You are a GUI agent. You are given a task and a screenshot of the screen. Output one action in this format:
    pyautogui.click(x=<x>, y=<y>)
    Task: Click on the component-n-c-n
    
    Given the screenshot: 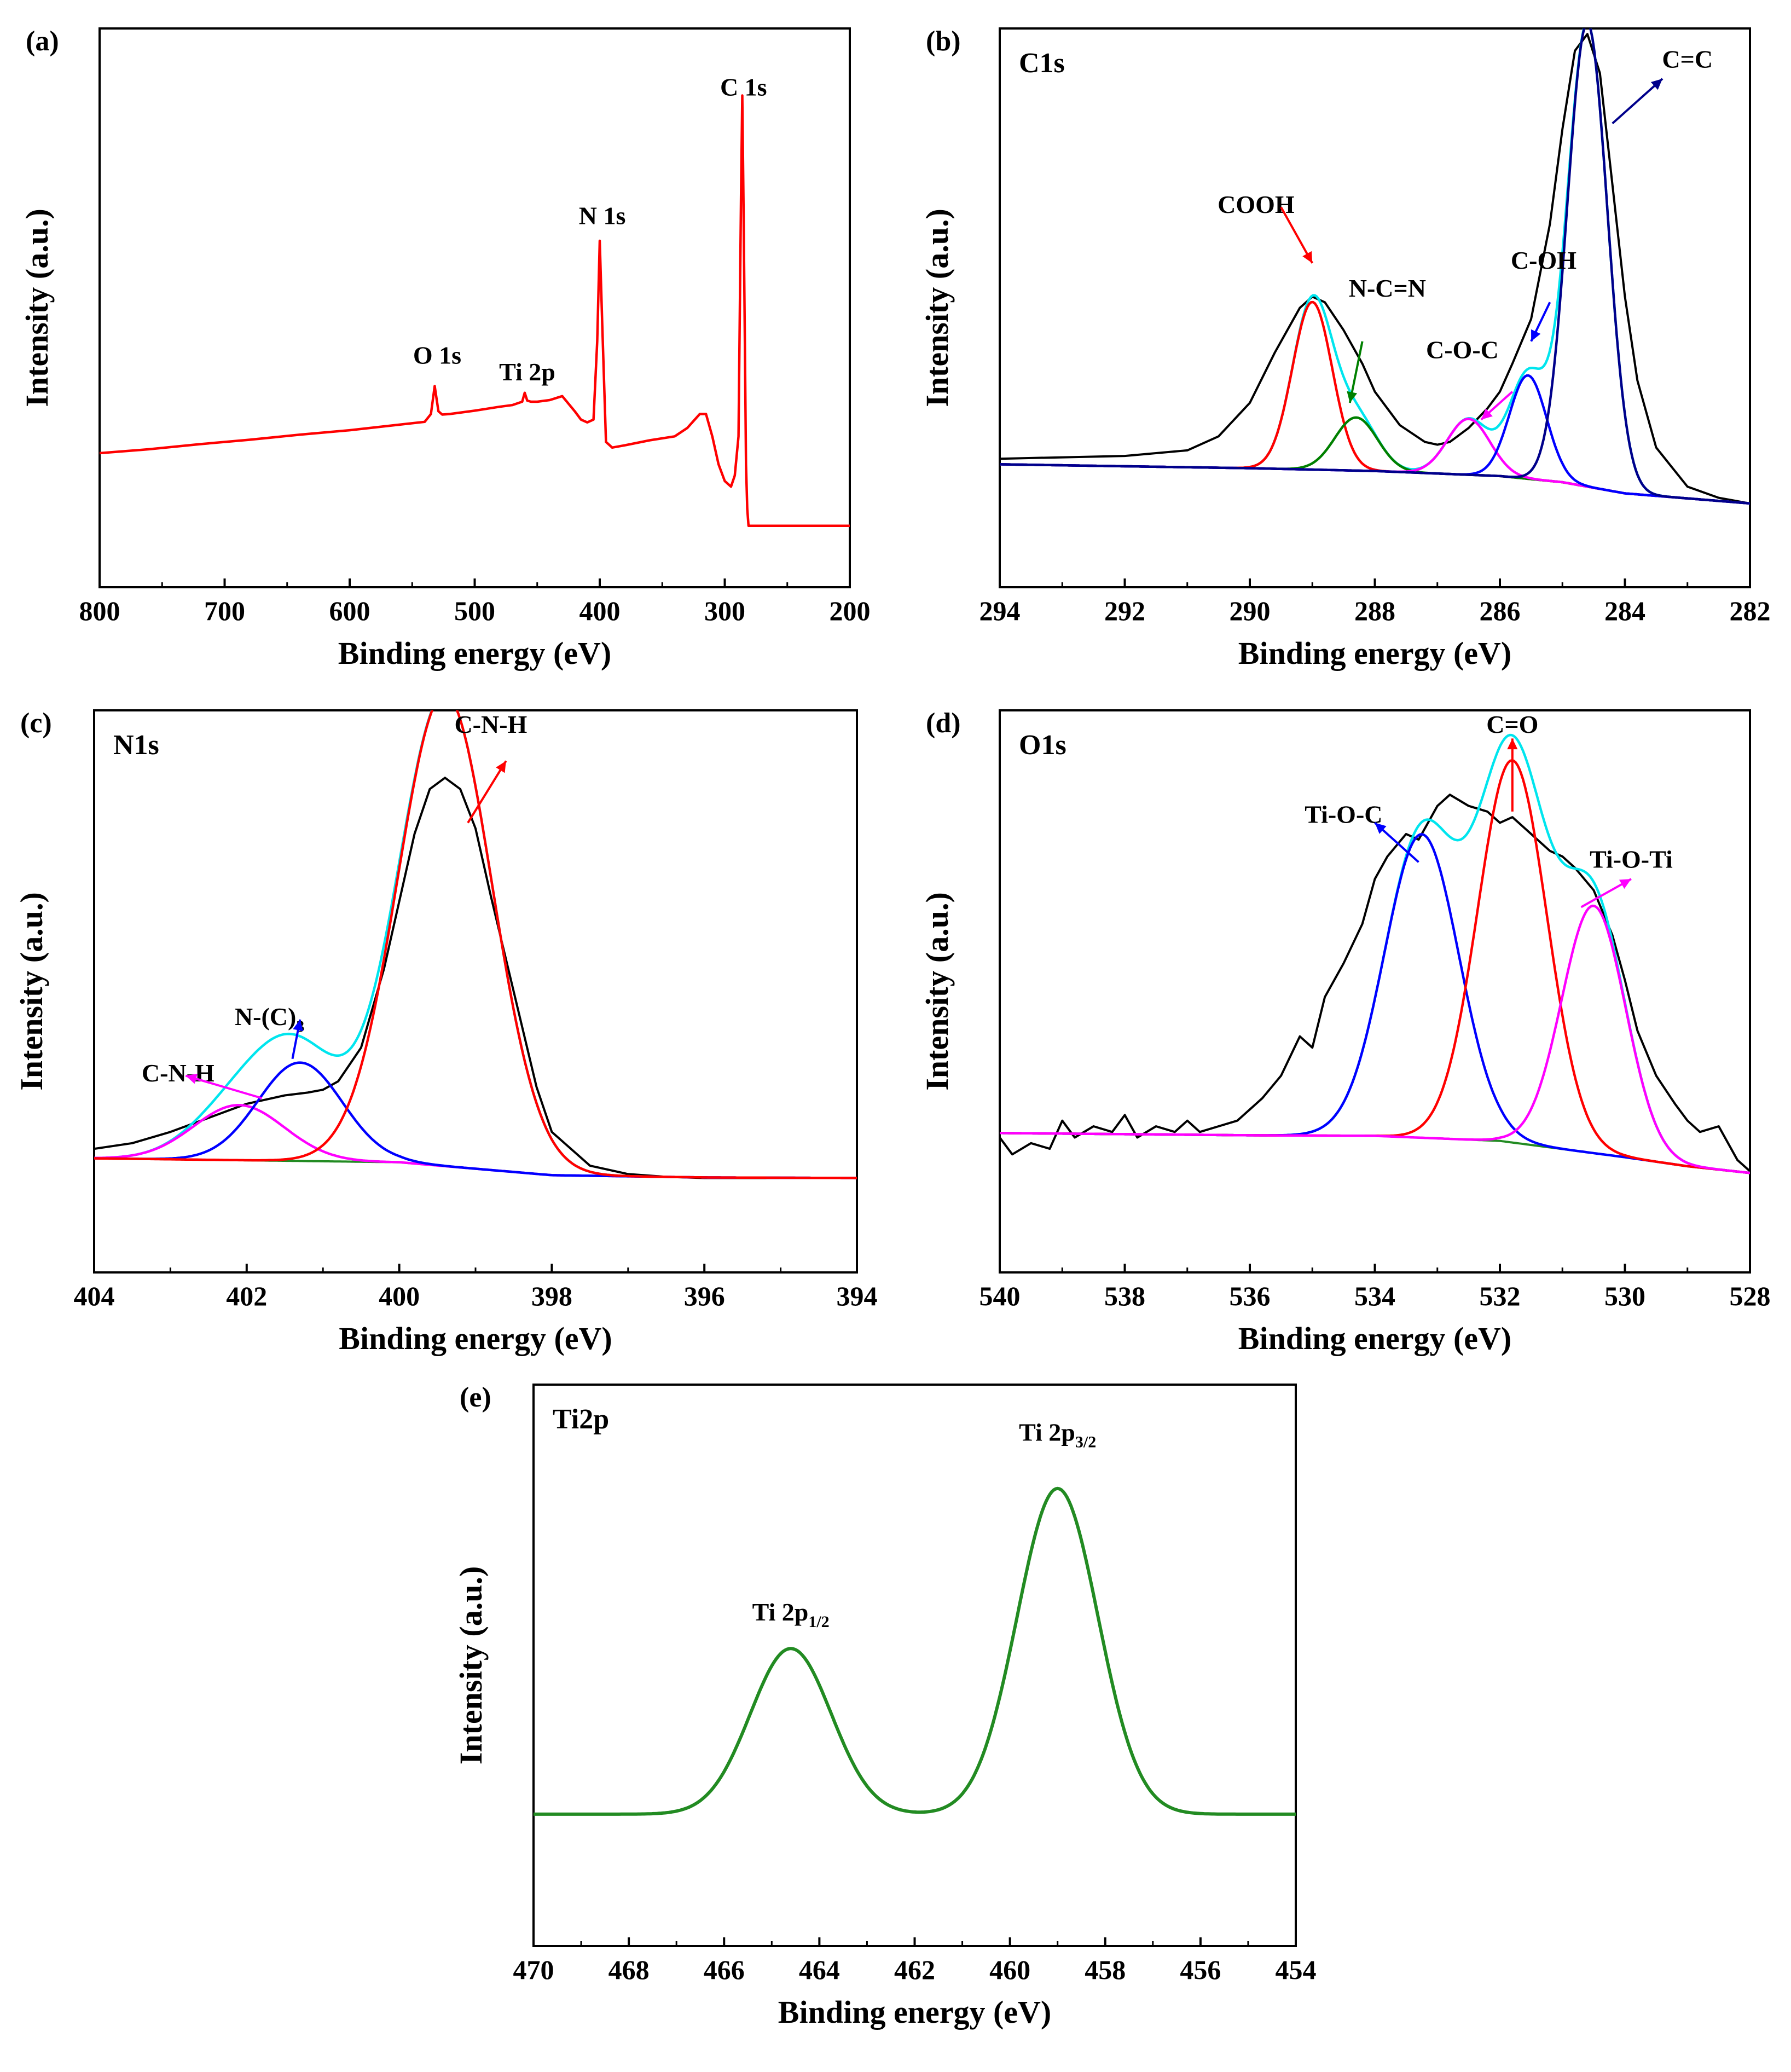 What is the action you would take?
    pyautogui.click(x=1375, y=460)
    